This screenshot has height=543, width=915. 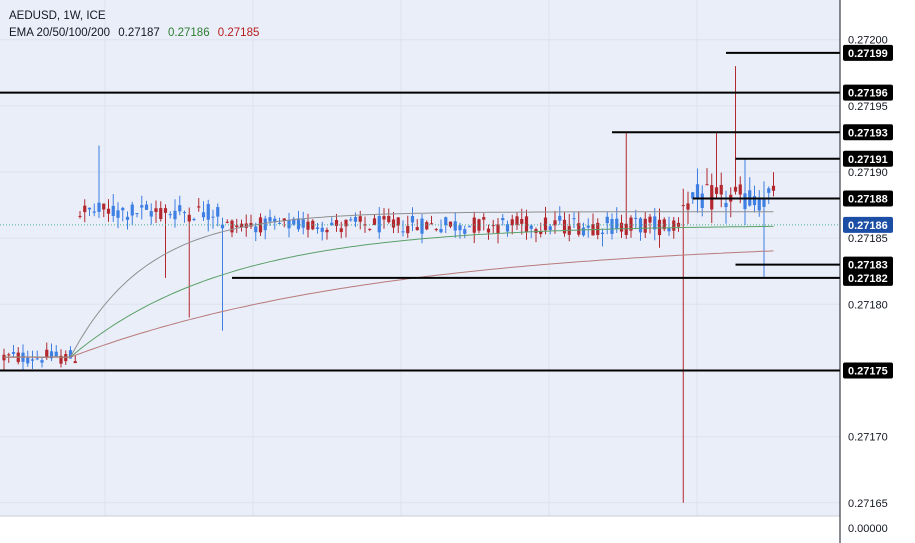 I want to click on price-tick-label: 0.27180, so click(x=868, y=305).